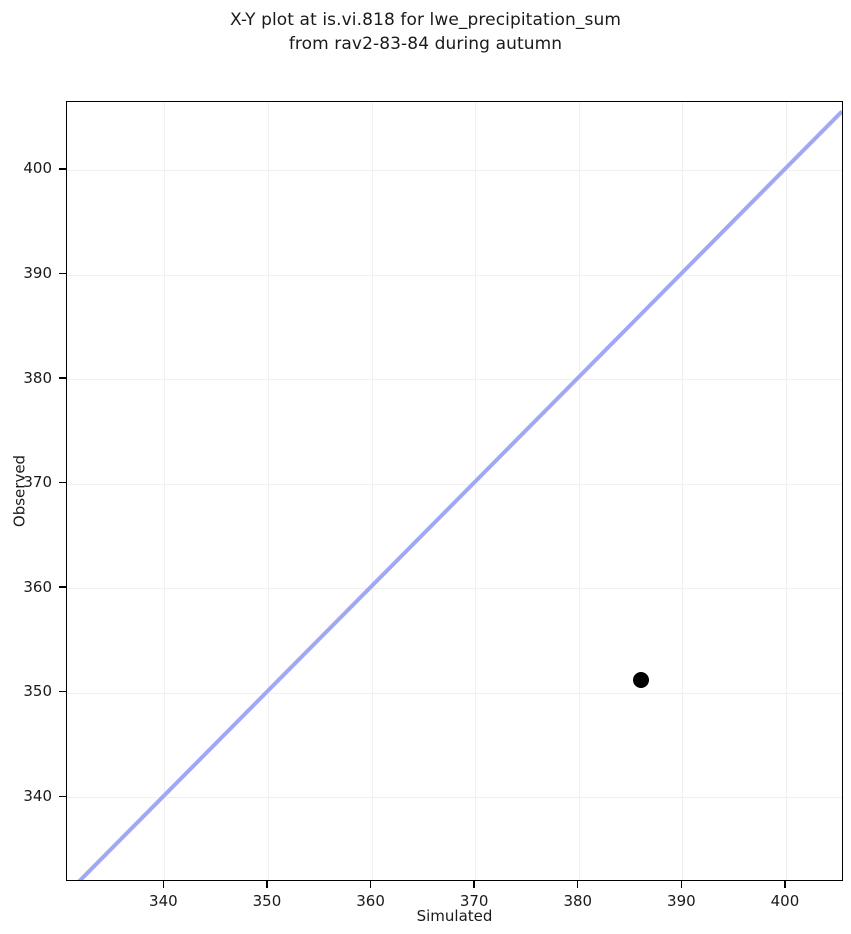  What do you see at coordinates (37, 273) in the screenshot?
I see `y-tick-label: 390` at bounding box center [37, 273].